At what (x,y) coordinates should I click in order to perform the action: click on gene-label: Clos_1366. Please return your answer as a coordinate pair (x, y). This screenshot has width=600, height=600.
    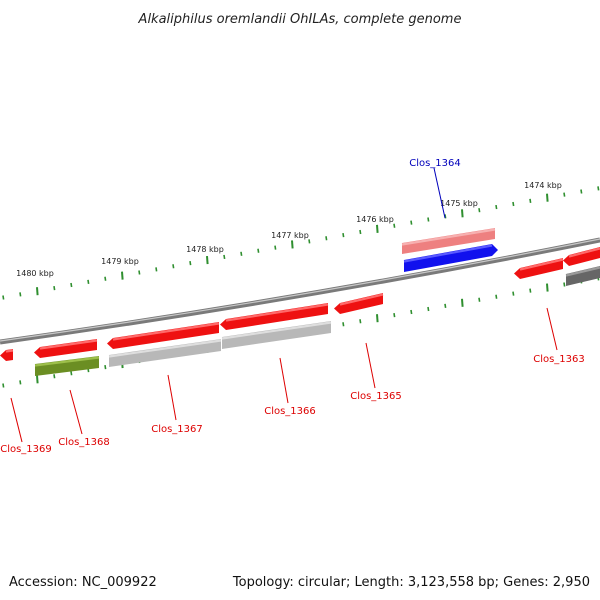
    Looking at the image, I should click on (290, 411).